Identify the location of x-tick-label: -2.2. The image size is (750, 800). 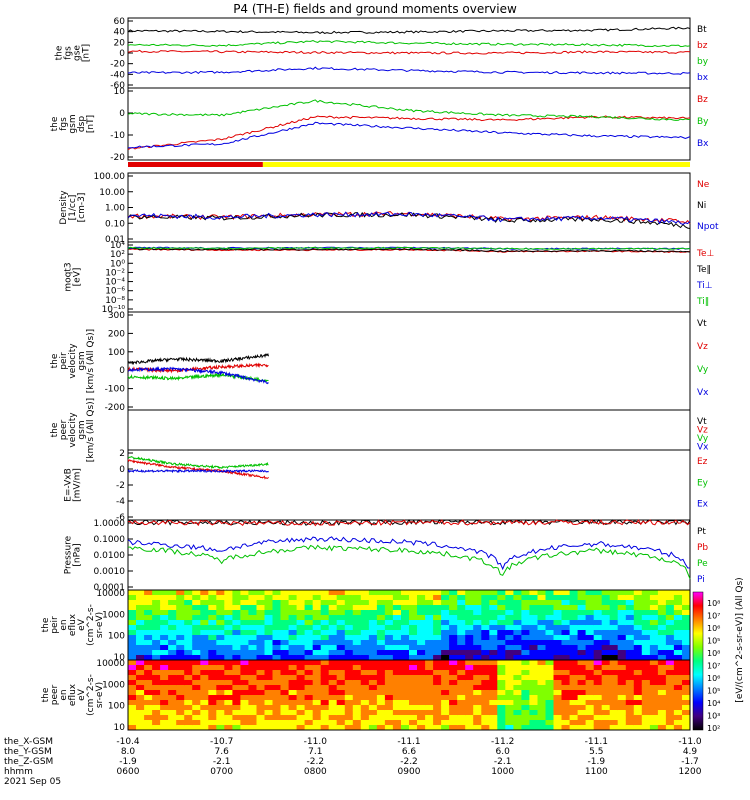
(409, 762).